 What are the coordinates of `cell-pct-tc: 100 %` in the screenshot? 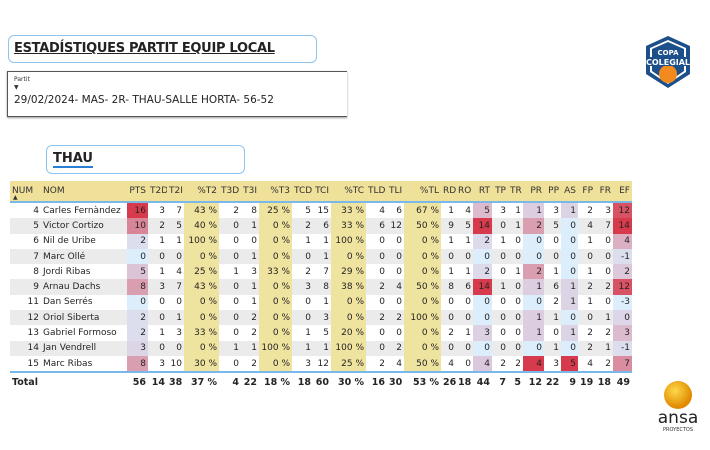 It's located at (348, 241).